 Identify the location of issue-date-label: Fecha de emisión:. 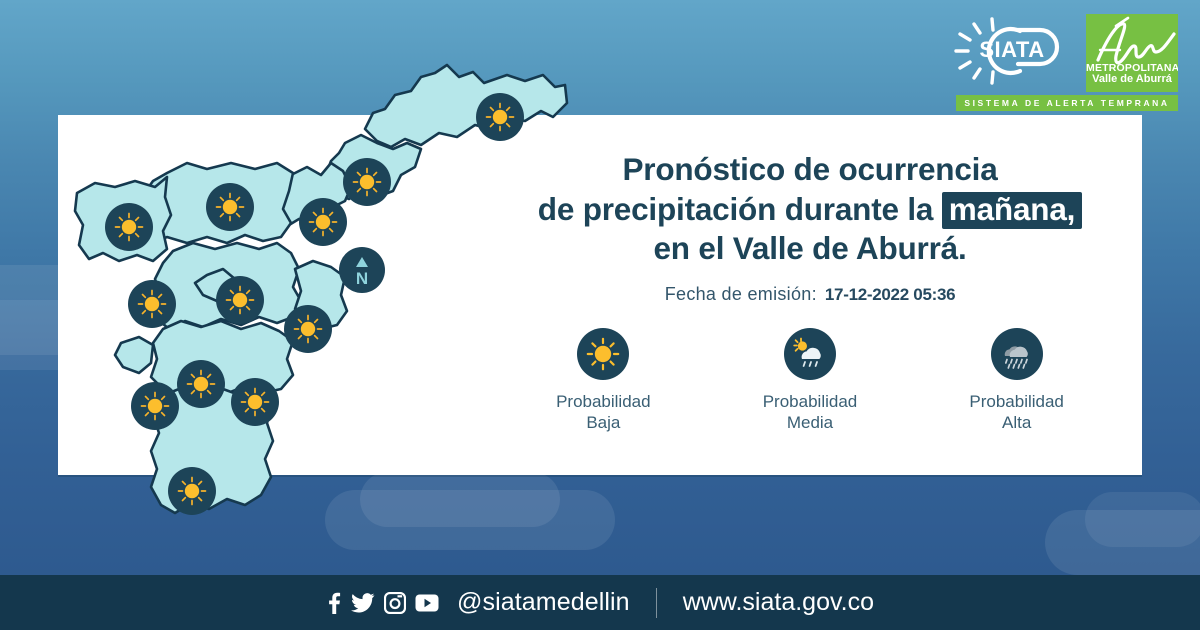
(740, 294).